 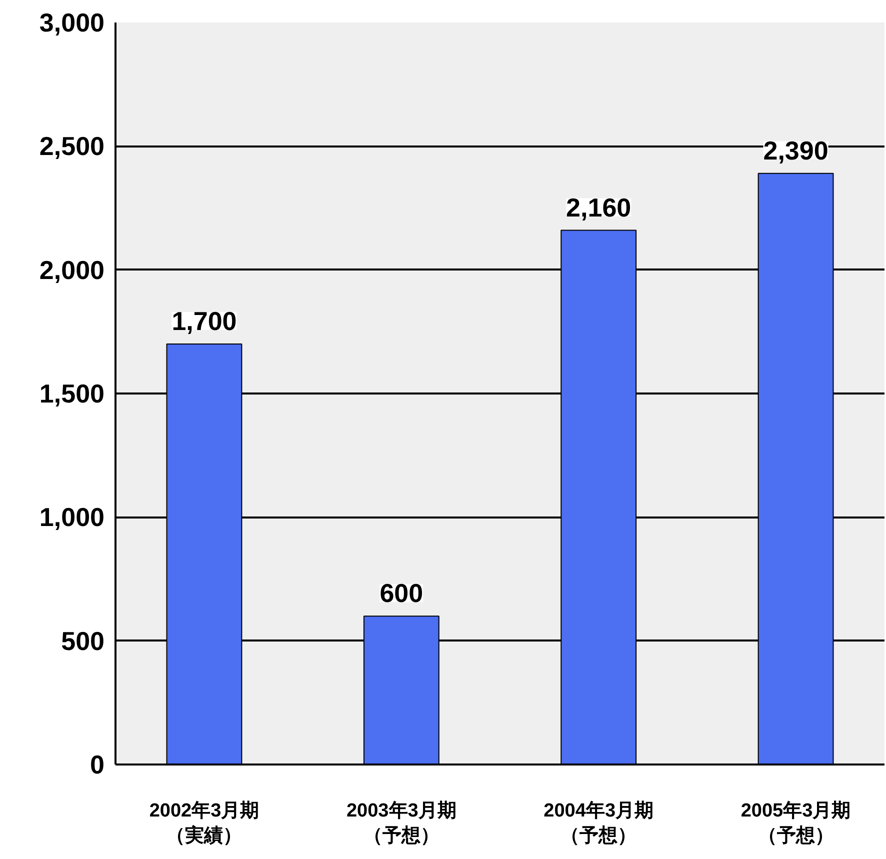 I want to click on y-tick-label: 1,000, so click(x=72, y=517).